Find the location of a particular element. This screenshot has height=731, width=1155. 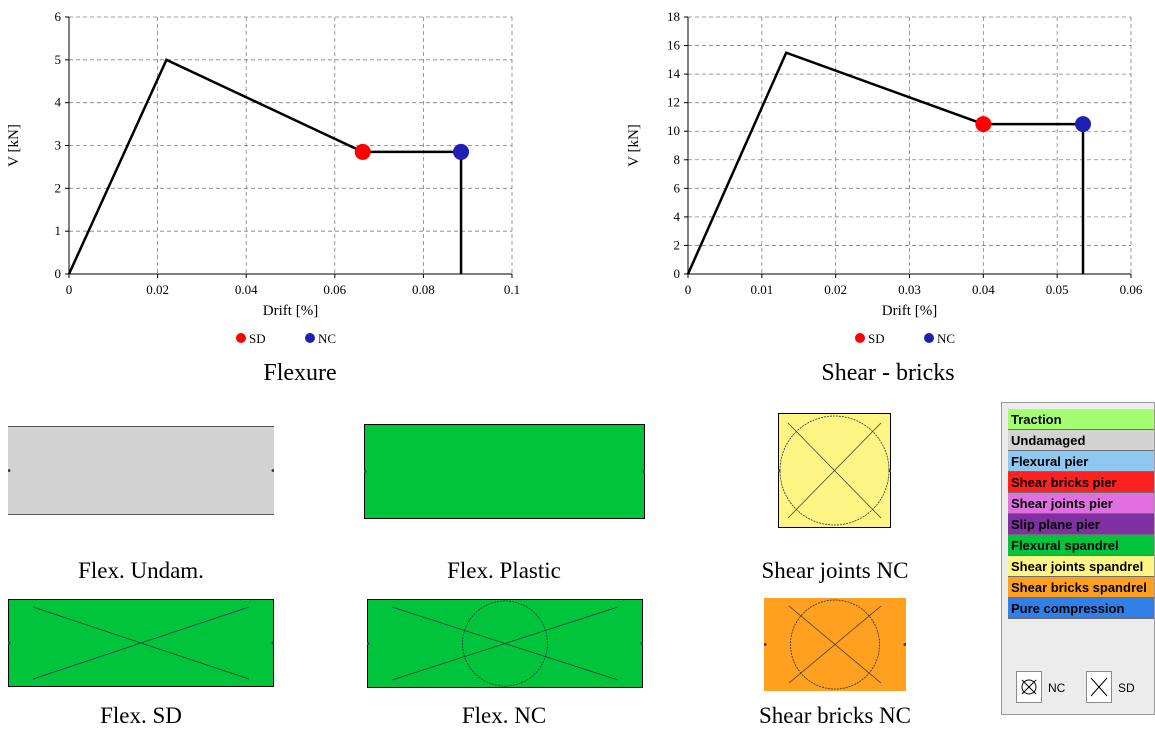

legend-row: Shear bricks spandrel is located at coordinates (1081, 587).